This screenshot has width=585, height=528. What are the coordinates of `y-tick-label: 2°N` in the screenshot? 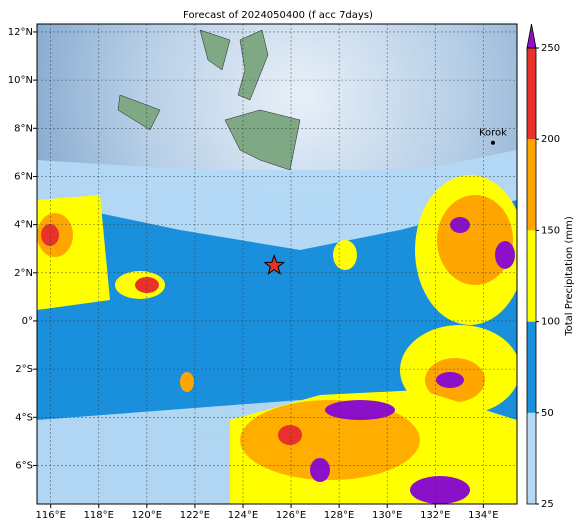 It's located at (23, 273).